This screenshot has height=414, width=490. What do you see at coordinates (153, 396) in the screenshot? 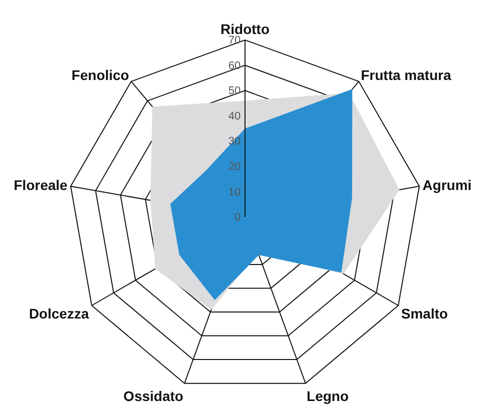
I see `spoke-label: Ossidato` at bounding box center [153, 396].